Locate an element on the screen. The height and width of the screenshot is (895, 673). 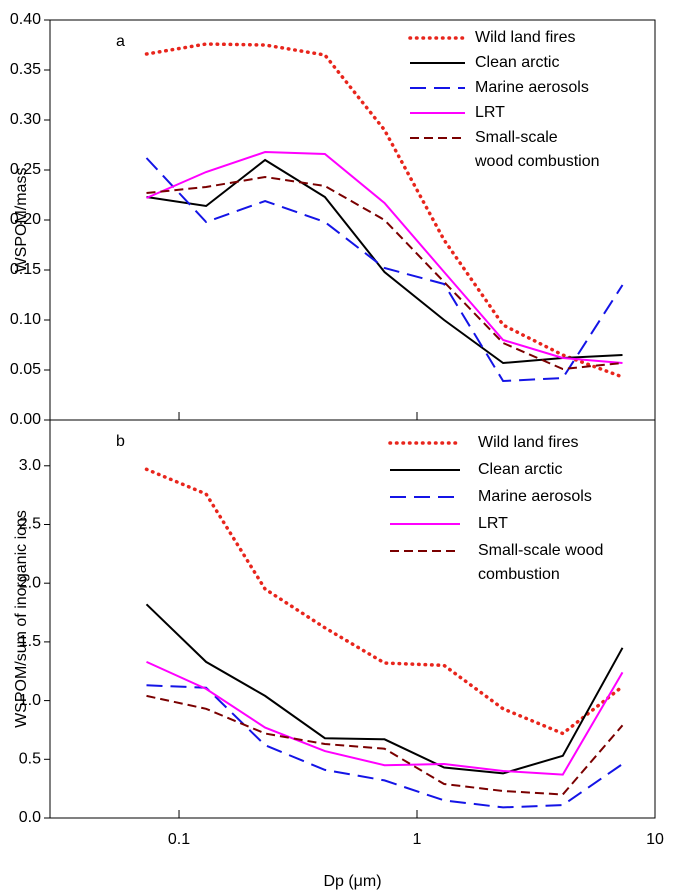
x-tick-label: 10 is located at coordinates (655, 839).